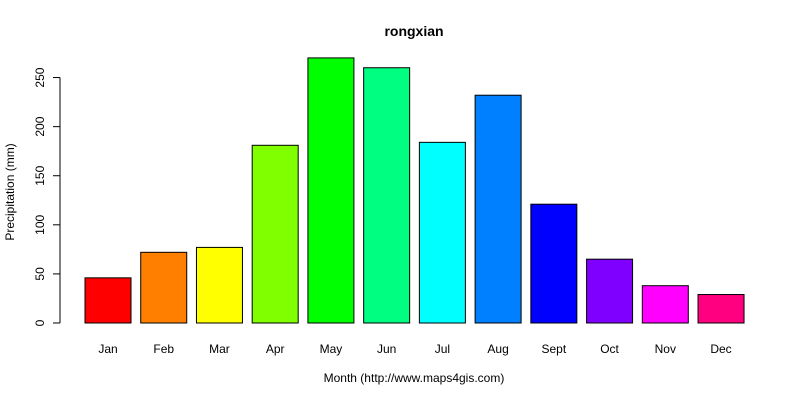  I want to click on x-tick-label: Mar, so click(219, 349).